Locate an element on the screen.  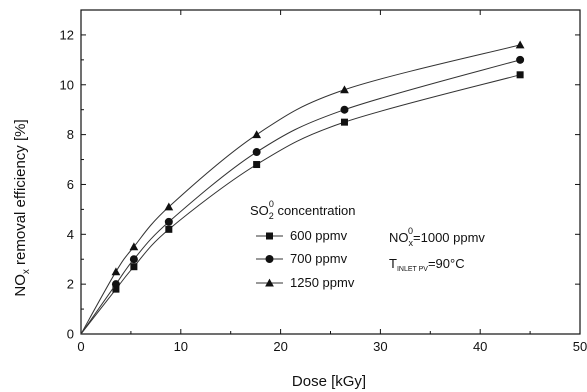
x-tick-label: 10 is located at coordinates (181, 346).